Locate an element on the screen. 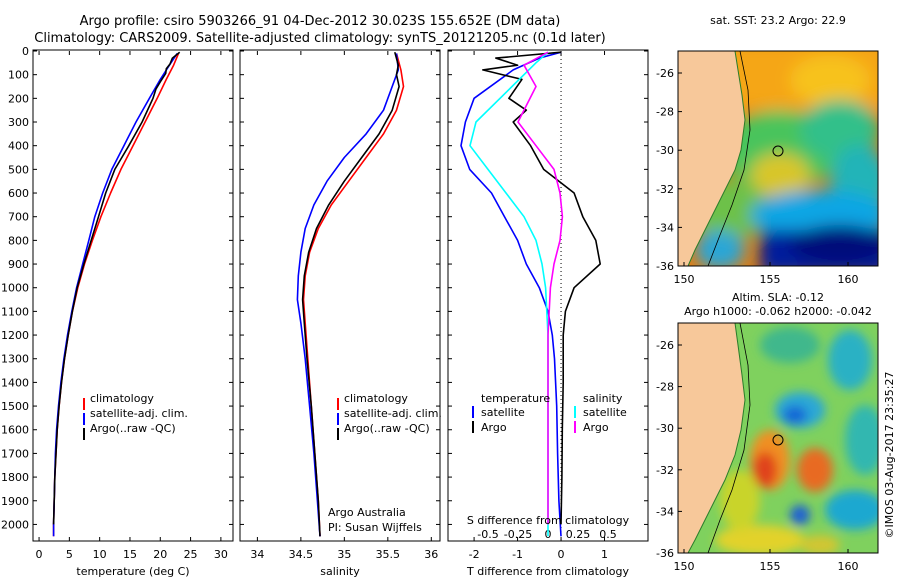 The height and width of the screenshot is (580, 900). s-difference-xlabel: S difference from climatology is located at coordinates (548, 520).